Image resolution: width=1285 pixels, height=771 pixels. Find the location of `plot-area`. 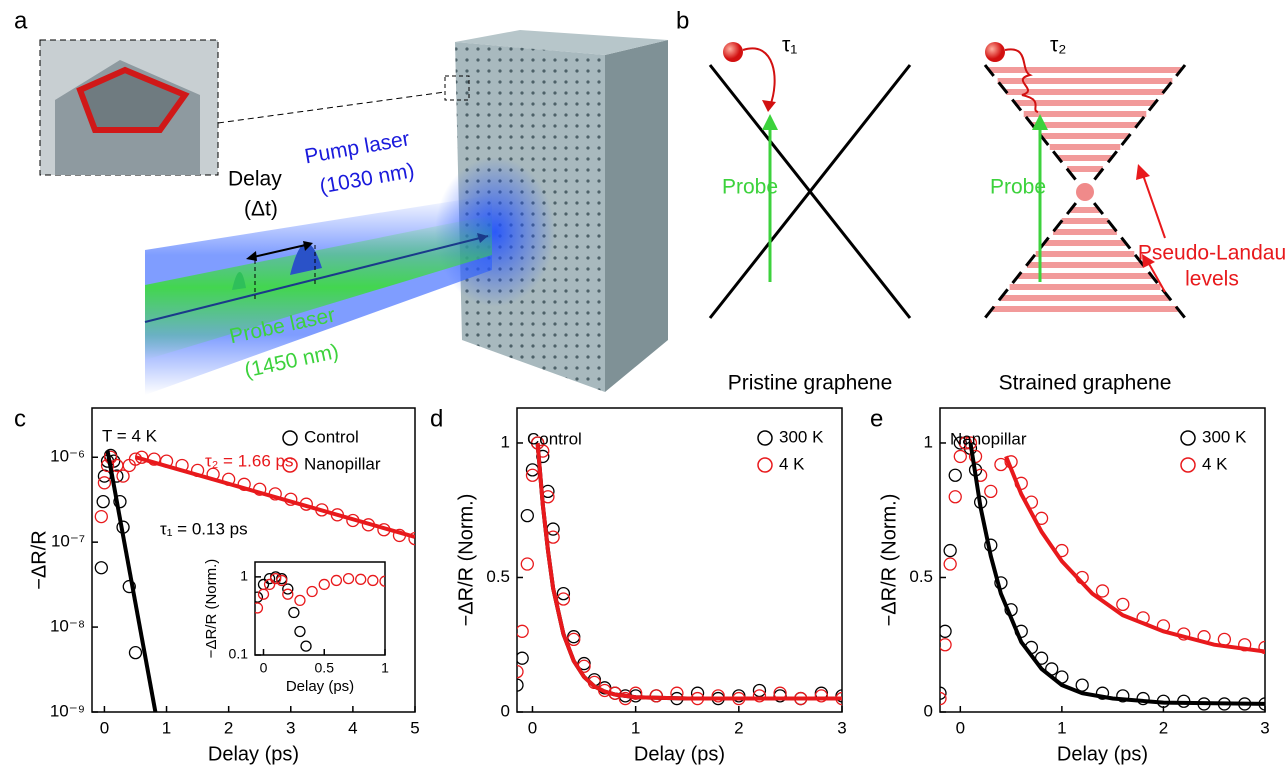

plot-area is located at coordinates (1102, 573).